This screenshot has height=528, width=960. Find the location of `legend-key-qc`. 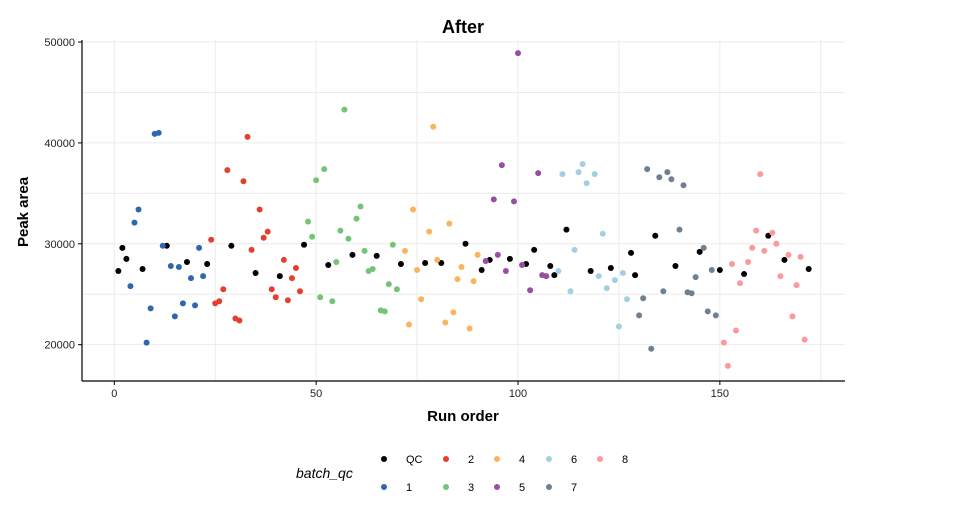

legend-key-qc is located at coordinates (384, 459).